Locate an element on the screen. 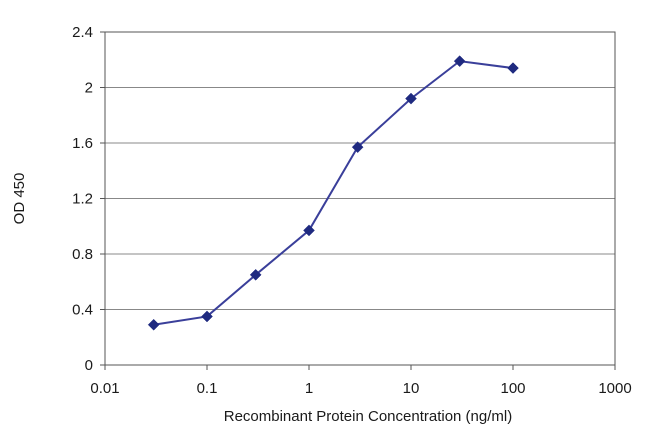 This screenshot has width=650, height=433. y-tick-label: 1.6 is located at coordinates (82, 143).